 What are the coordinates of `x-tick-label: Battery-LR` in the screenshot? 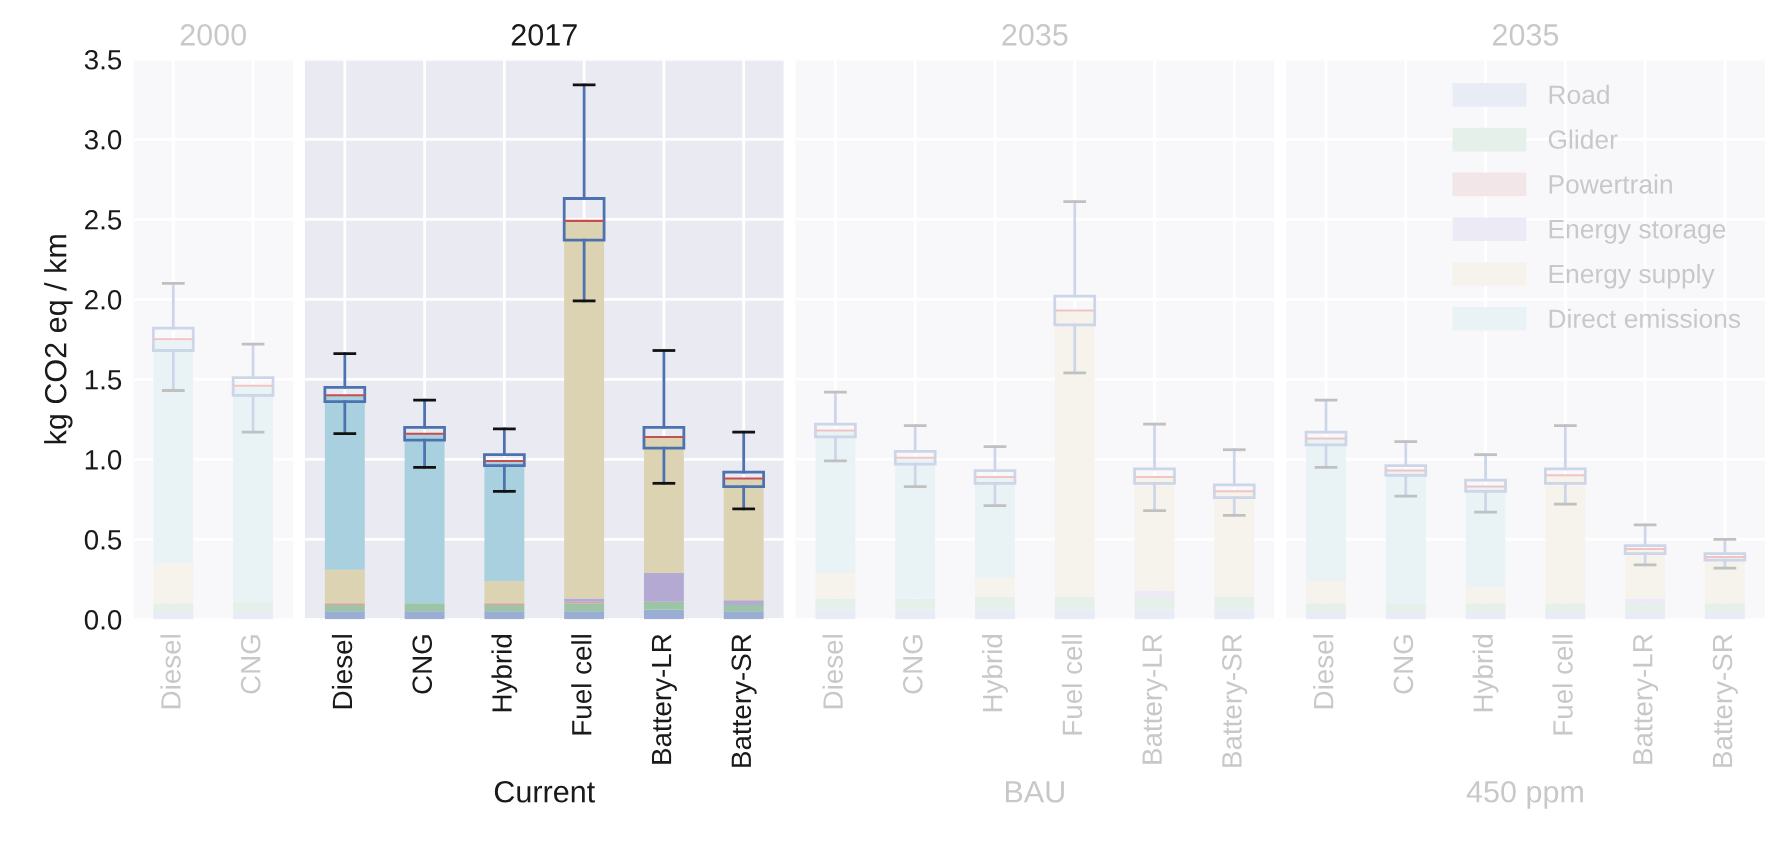 It's located at (664, 699).